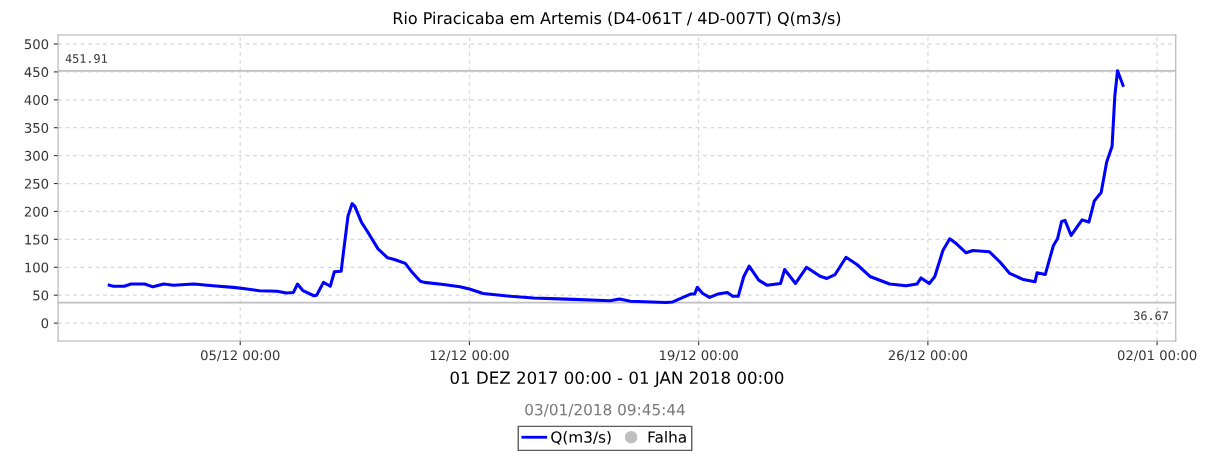 Image resolution: width=1210 pixels, height=458 pixels. Describe the element at coordinates (605, 410) in the screenshot. I see `text: 03/01/2018 09:45:44` at that location.